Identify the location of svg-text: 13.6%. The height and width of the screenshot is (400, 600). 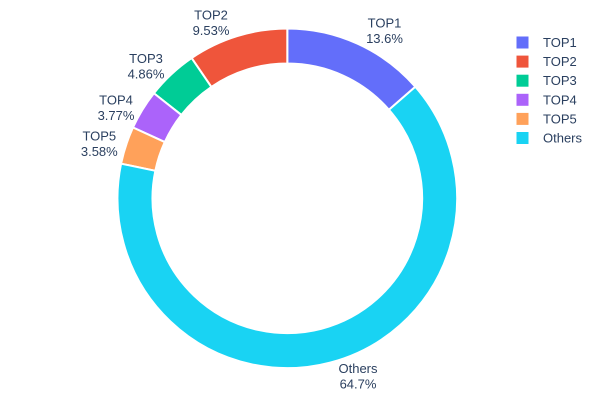
(384, 38).